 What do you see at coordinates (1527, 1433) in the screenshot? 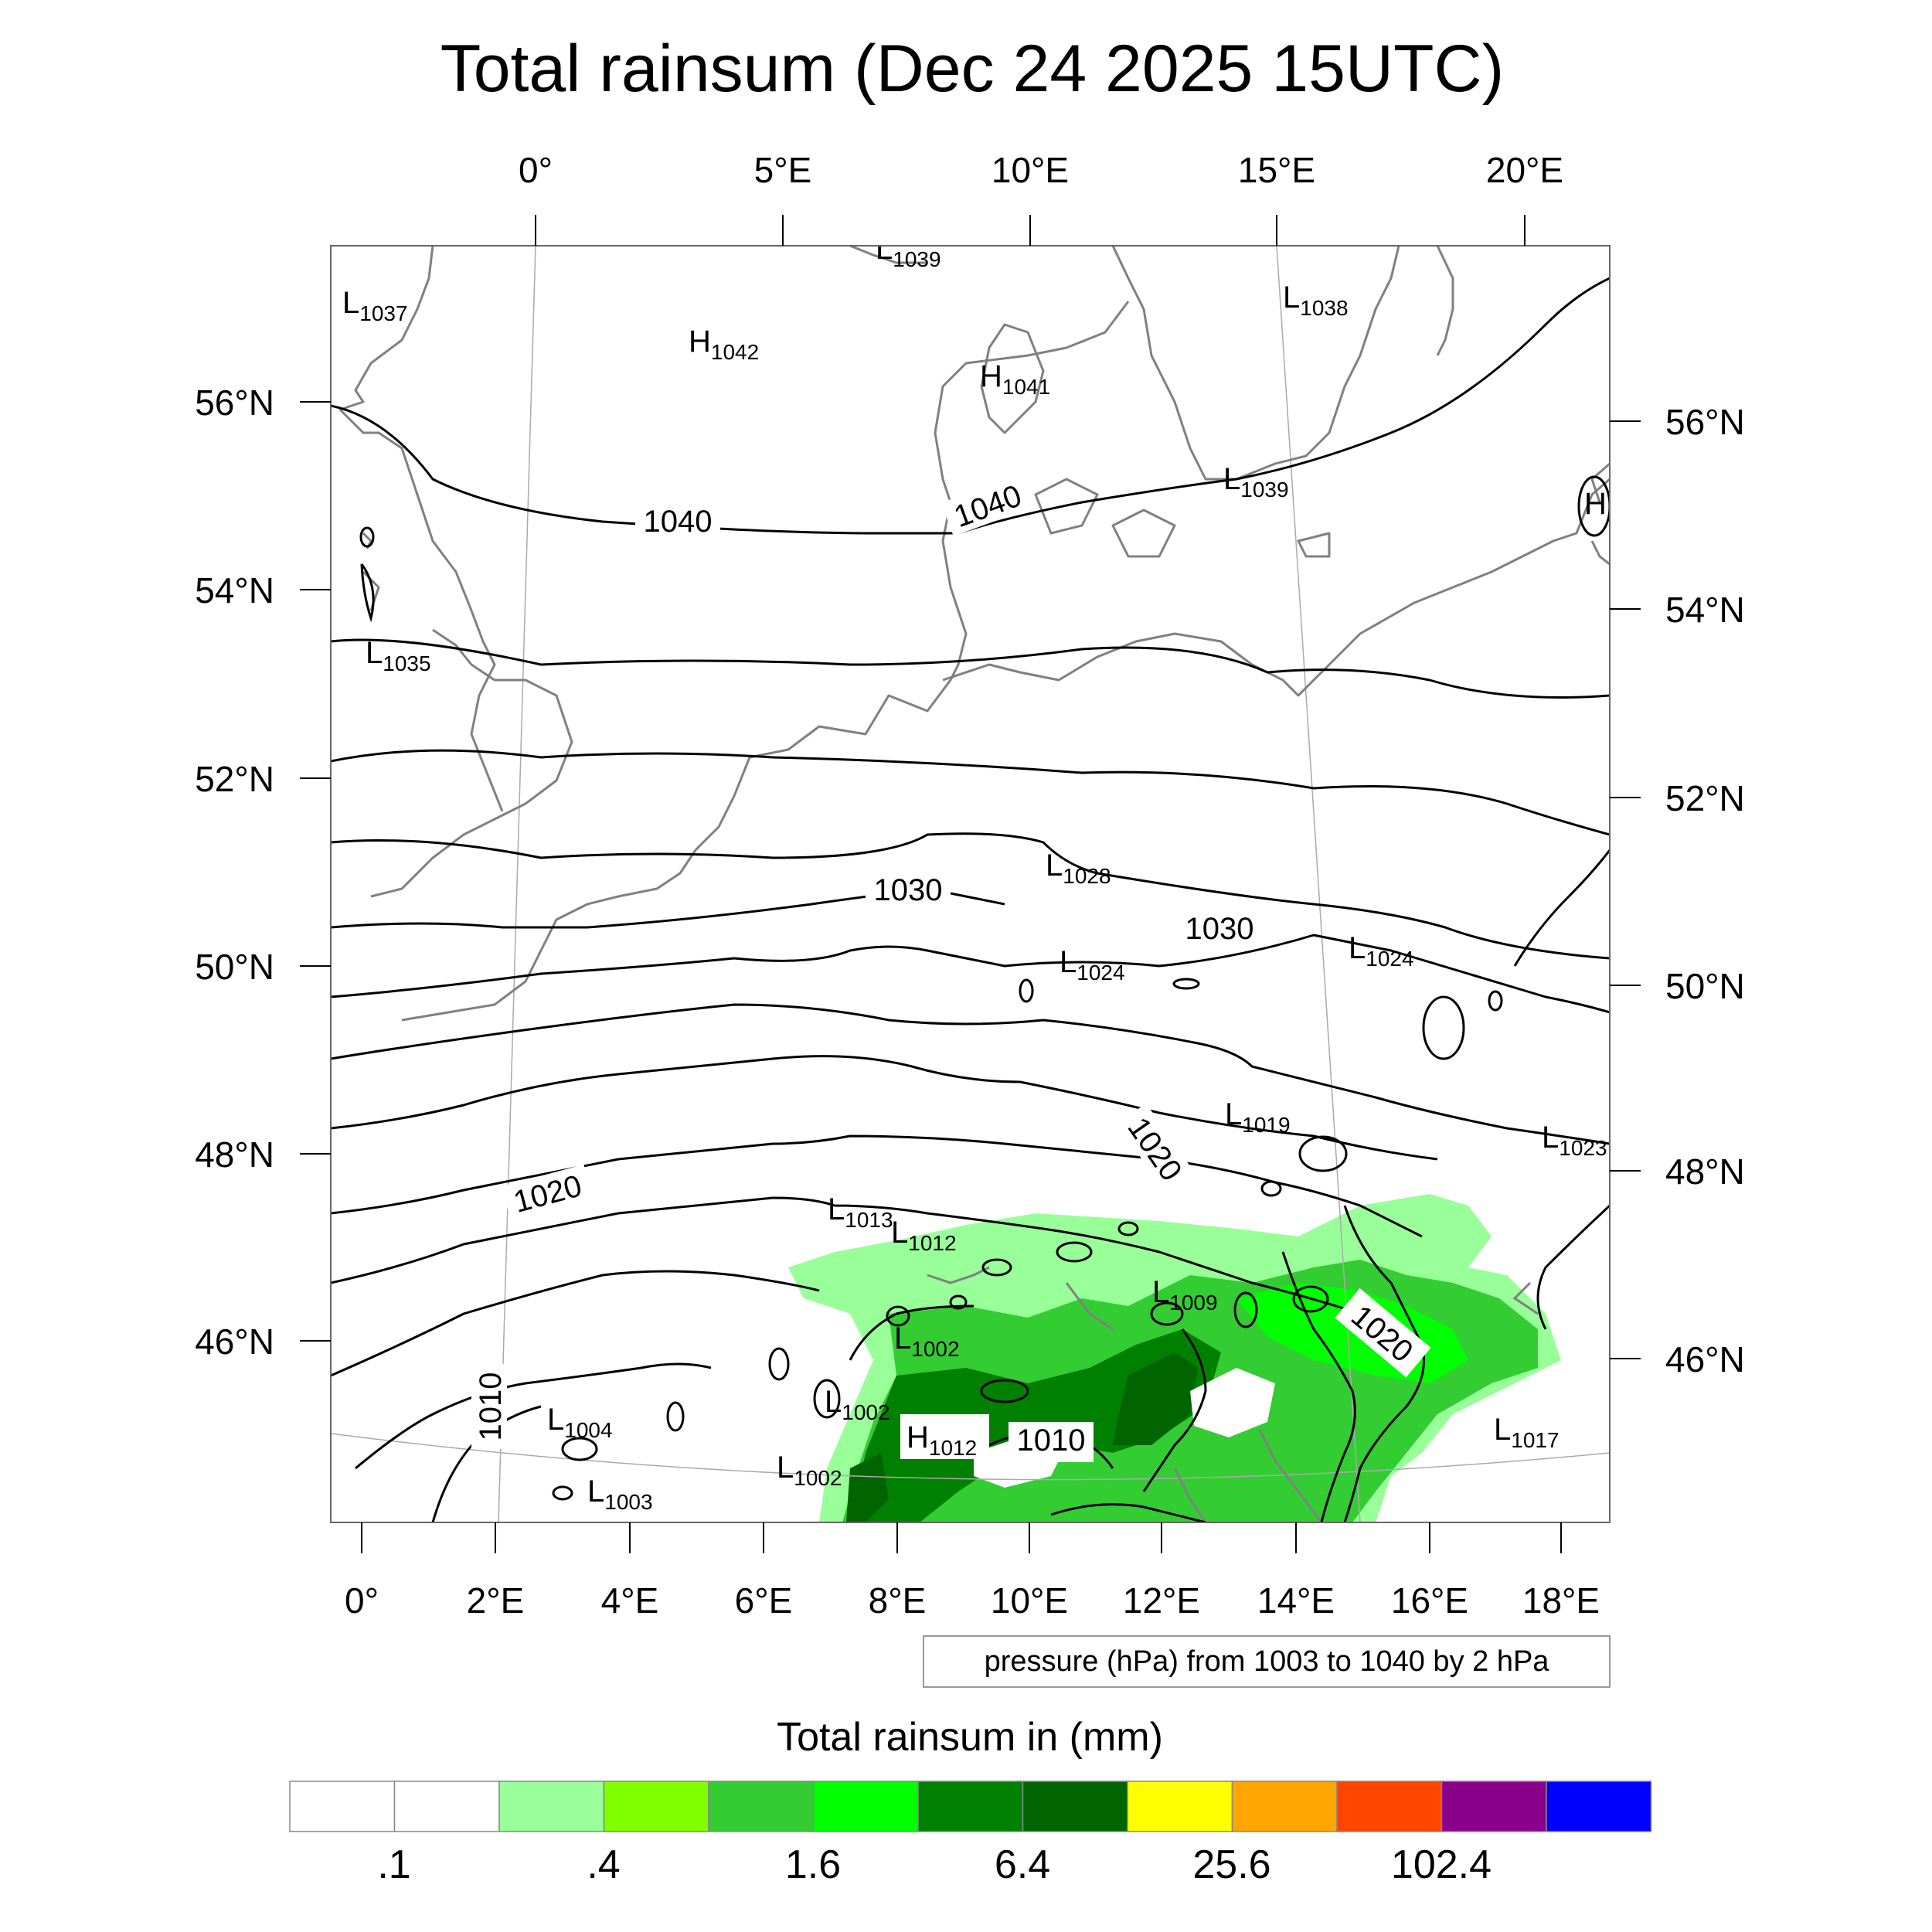
I see `pressure-center: L1017` at bounding box center [1527, 1433].